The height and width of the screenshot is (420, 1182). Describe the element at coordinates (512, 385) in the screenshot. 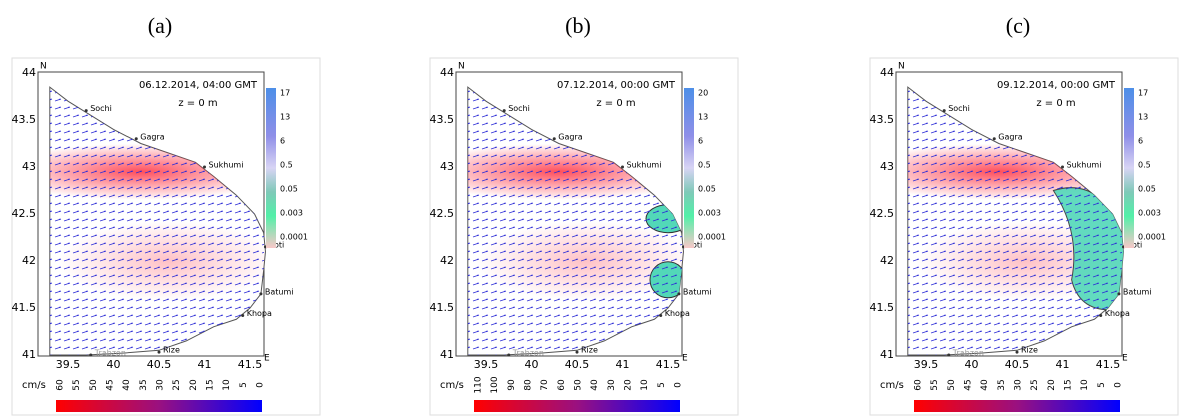

I see `speed-tick-label: 90` at that location.